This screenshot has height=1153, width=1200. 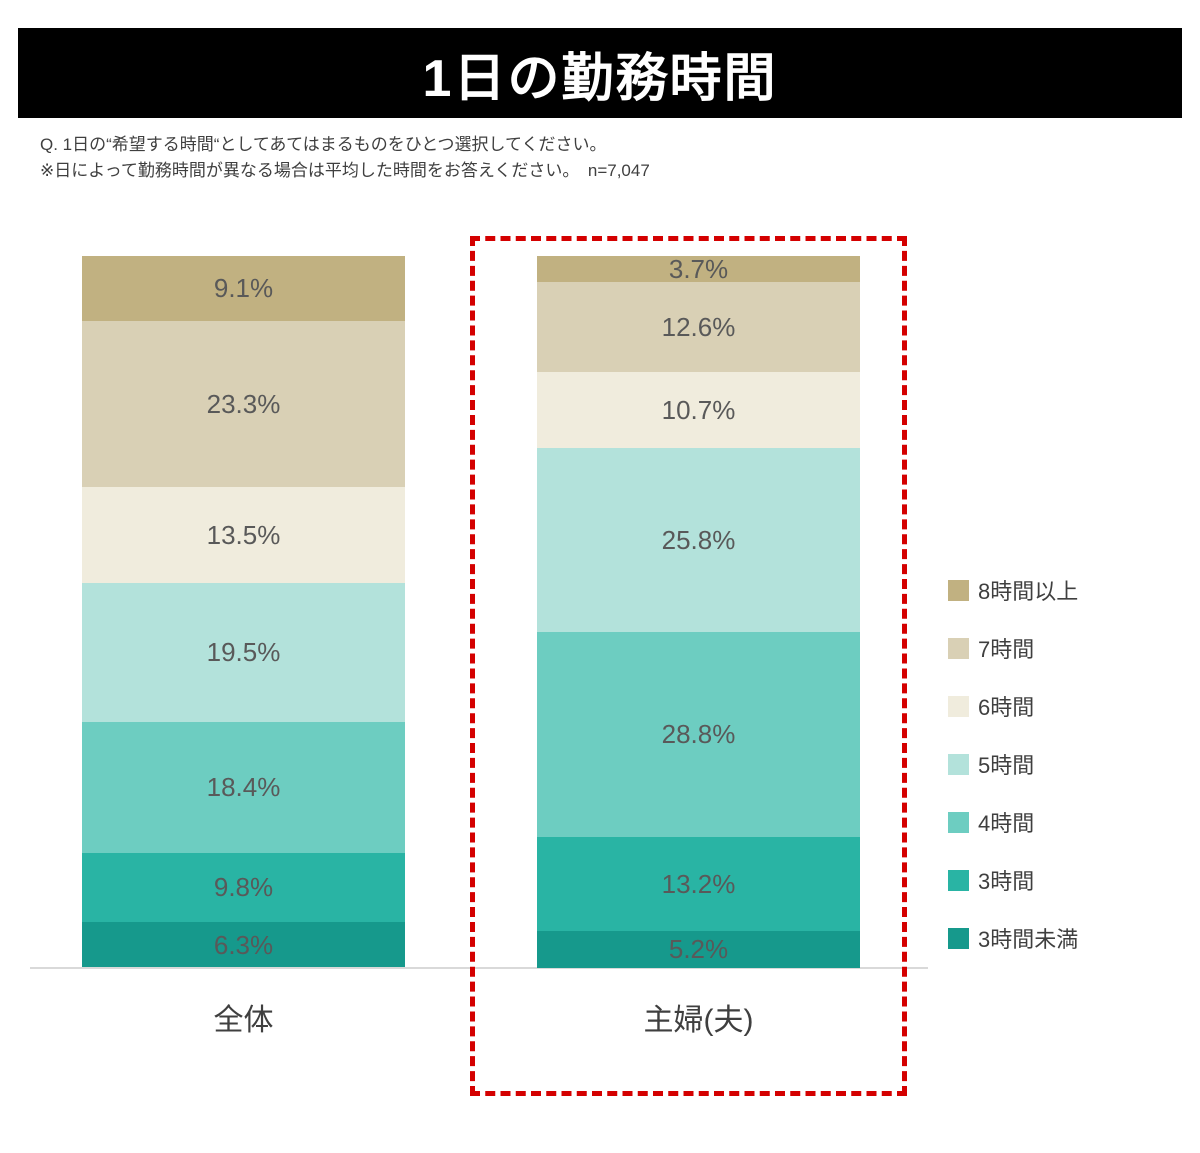 What do you see at coordinates (600, 78) in the screenshot?
I see `page-title: 1日の勤務時間` at bounding box center [600, 78].